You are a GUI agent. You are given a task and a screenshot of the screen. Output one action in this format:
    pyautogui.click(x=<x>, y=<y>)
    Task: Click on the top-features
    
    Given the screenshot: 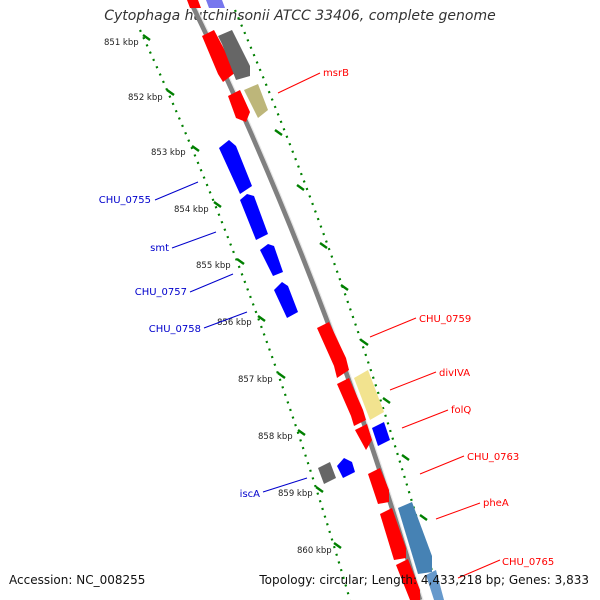 What is the action you would take?
    pyautogui.click(x=206, y=4)
    